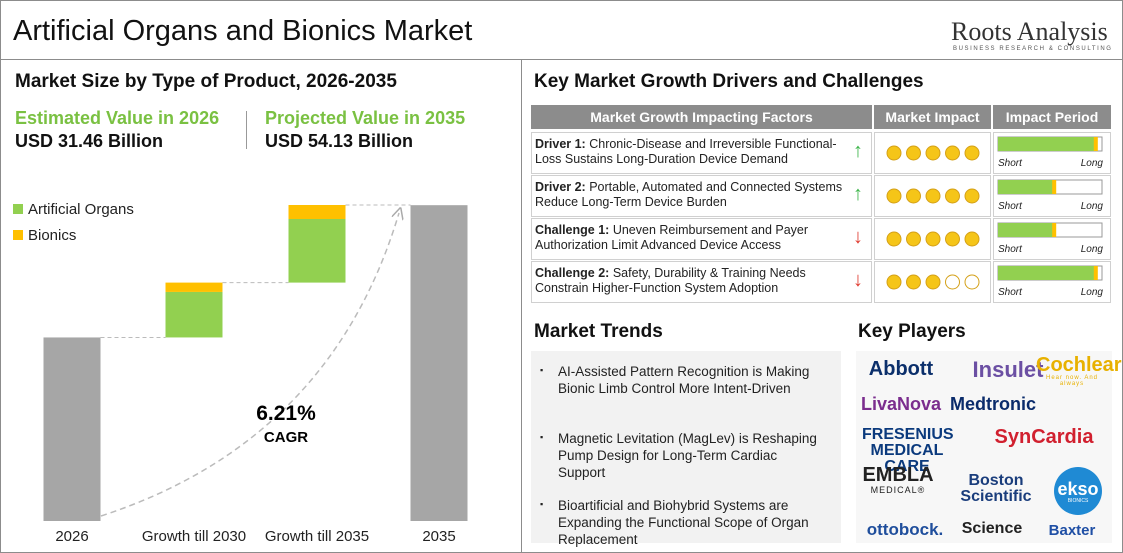  Describe the element at coordinates (89, 141) in the screenshot. I see `stat-value: USD 31.46 Billion` at that location.